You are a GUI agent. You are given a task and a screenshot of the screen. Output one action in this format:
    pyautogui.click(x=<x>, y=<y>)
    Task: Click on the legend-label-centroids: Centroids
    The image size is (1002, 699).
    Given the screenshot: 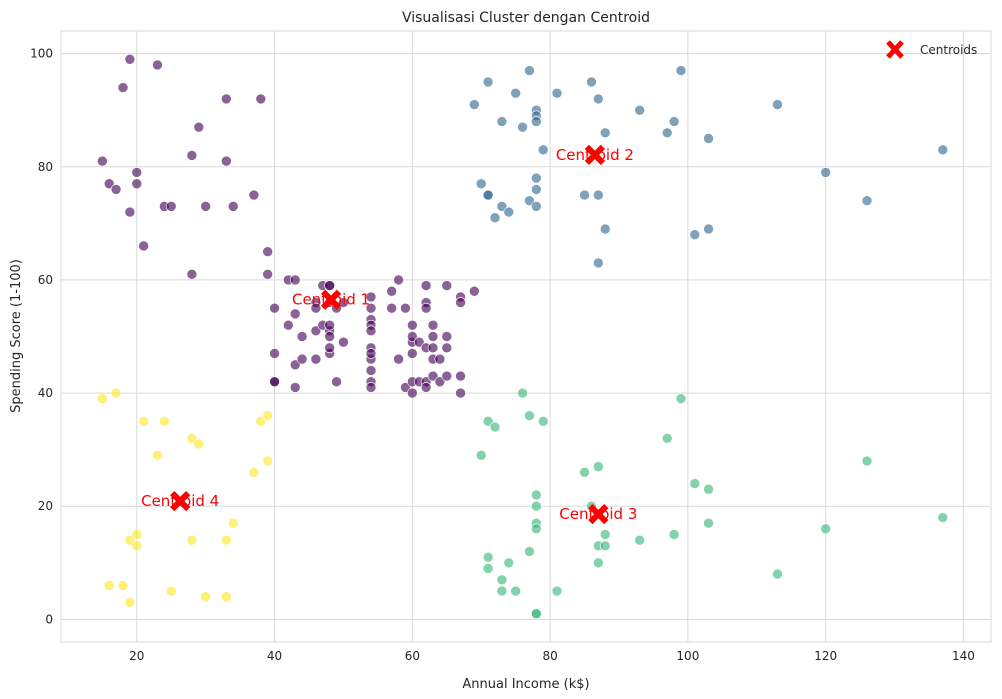 What is the action you would take?
    pyautogui.click(x=948, y=50)
    